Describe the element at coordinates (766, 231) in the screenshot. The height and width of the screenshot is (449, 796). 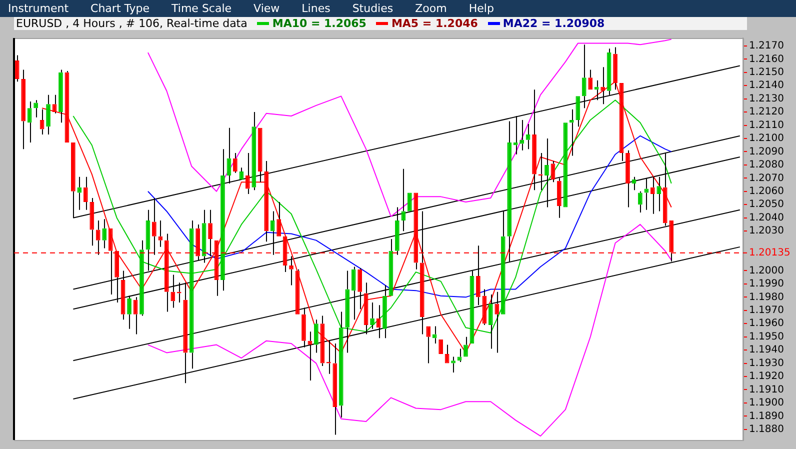
I see `y-tick-label: 1.2030` at that location.